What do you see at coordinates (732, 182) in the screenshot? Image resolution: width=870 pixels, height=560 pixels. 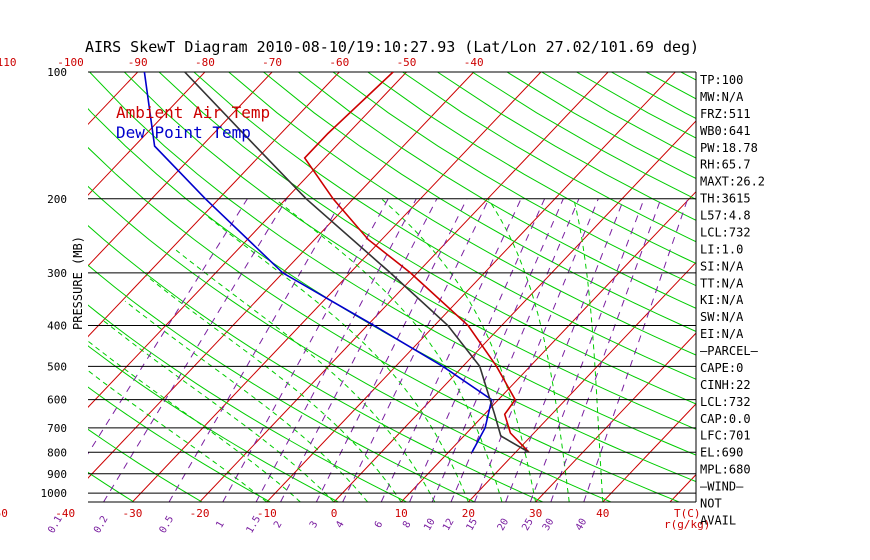 I see `index-list-item: MAXT:26.2` at bounding box center [732, 182].